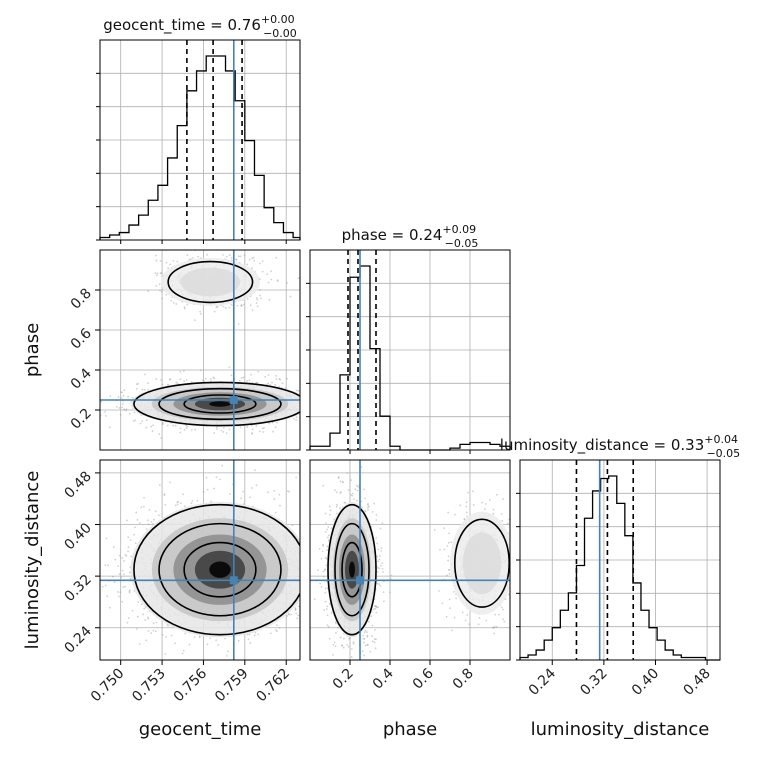 The height and width of the screenshot is (760, 760). Describe the element at coordinates (220, 569) in the screenshot. I see `contour-line` at that location.